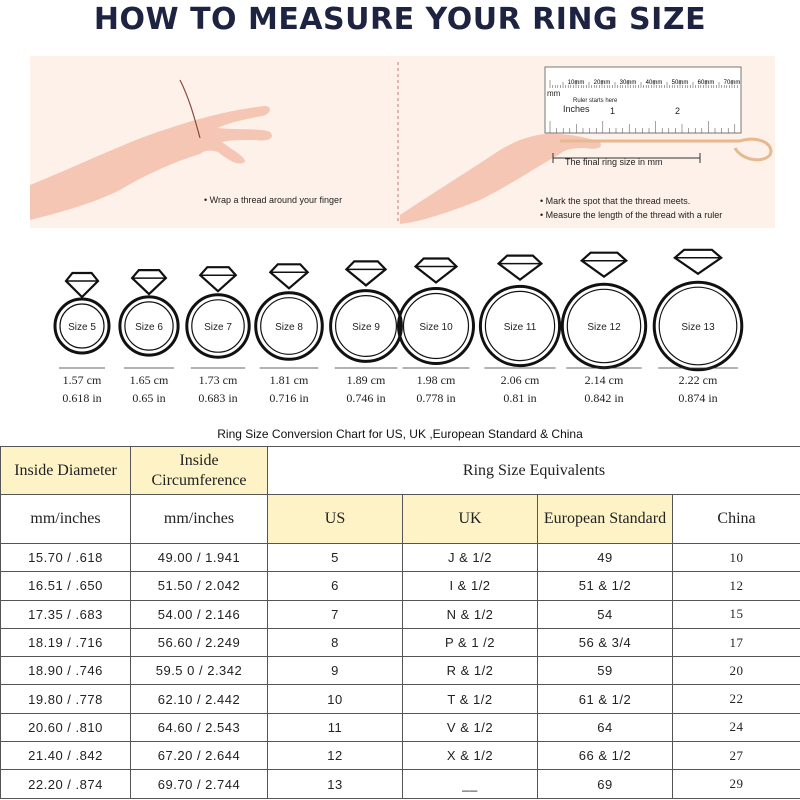  What do you see at coordinates (697, 398) in the screenshot?
I see `ring-inch: 0.874 in` at bounding box center [697, 398].